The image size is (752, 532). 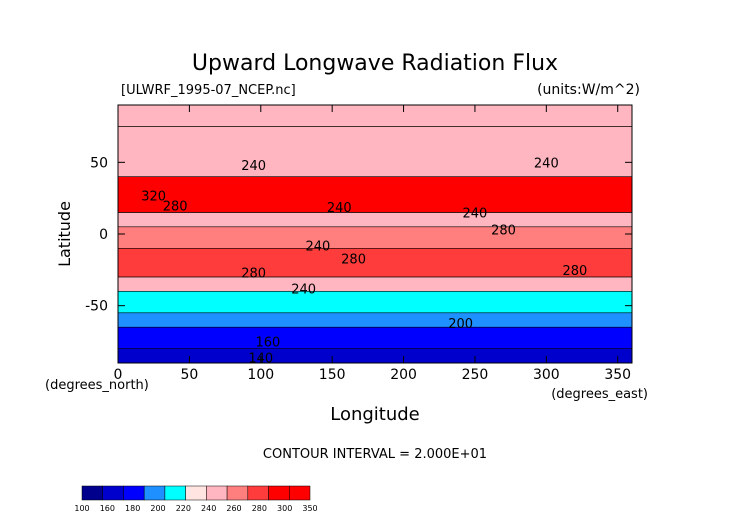 What do you see at coordinates (259, 508) in the screenshot?
I see `colorbar-label: 280` at bounding box center [259, 508].